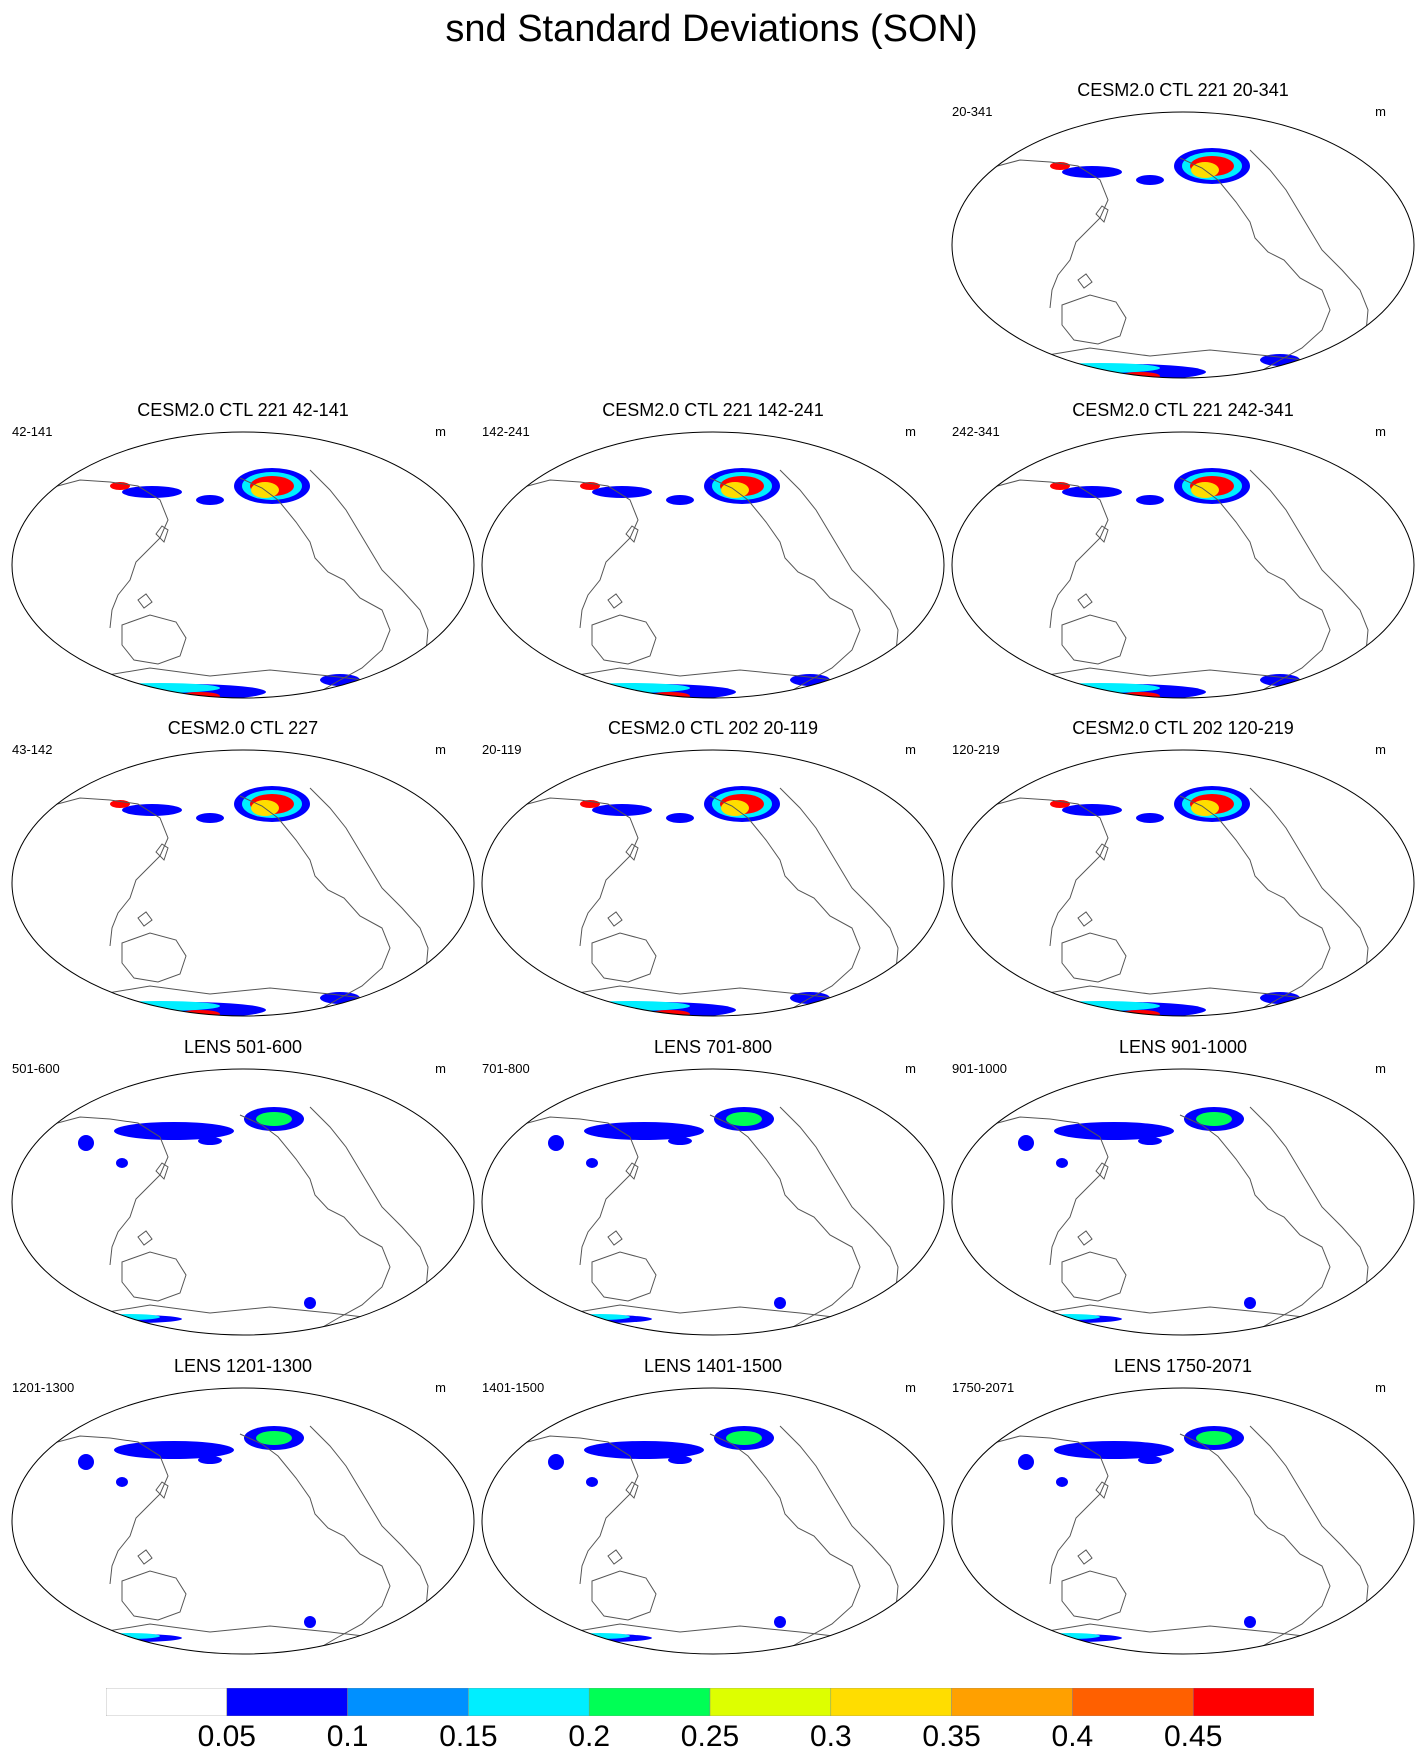 This screenshot has height=1760, width=1423. What do you see at coordinates (976, 431) in the screenshot?
I see `panel-period-label: 242-341` at bounding box center [976, 431].